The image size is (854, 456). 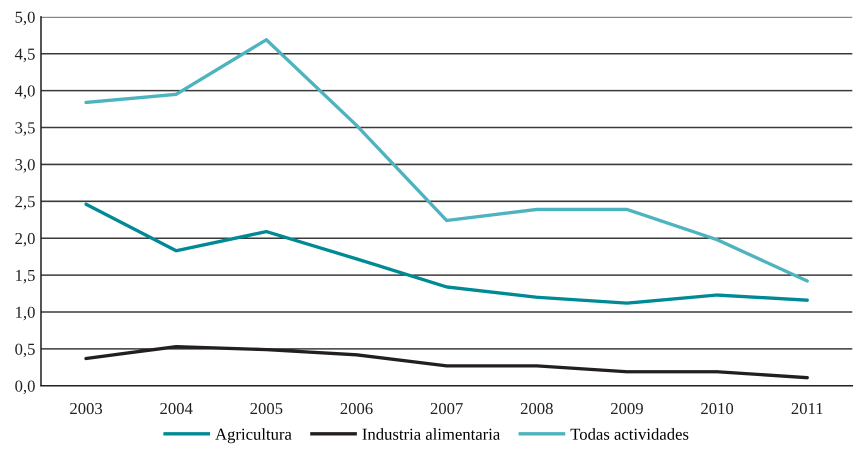 I want to click on y-tick-label: 3,0, so click(x=25, y=166).